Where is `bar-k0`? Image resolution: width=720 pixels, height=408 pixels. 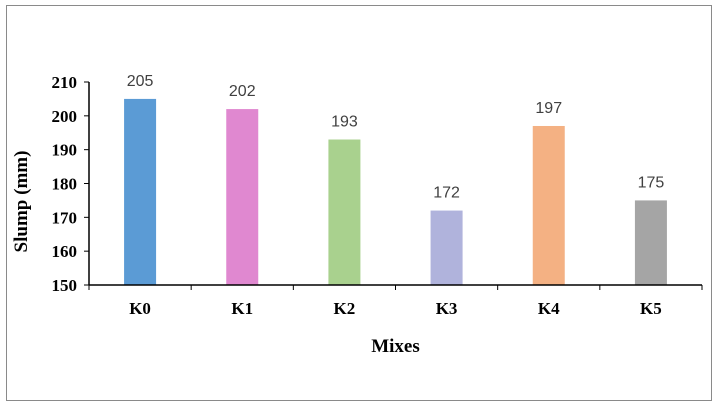
bar-k0 is located at coordinates (140, 192).